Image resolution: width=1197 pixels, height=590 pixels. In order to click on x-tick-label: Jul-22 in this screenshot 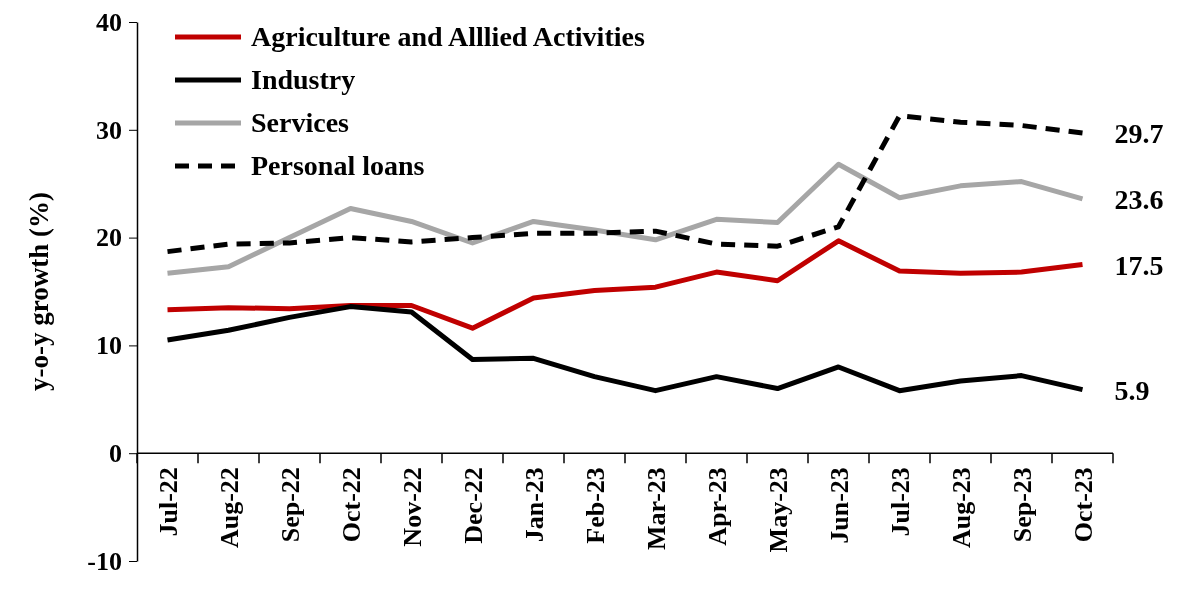, I will do `click(168, 502)`.